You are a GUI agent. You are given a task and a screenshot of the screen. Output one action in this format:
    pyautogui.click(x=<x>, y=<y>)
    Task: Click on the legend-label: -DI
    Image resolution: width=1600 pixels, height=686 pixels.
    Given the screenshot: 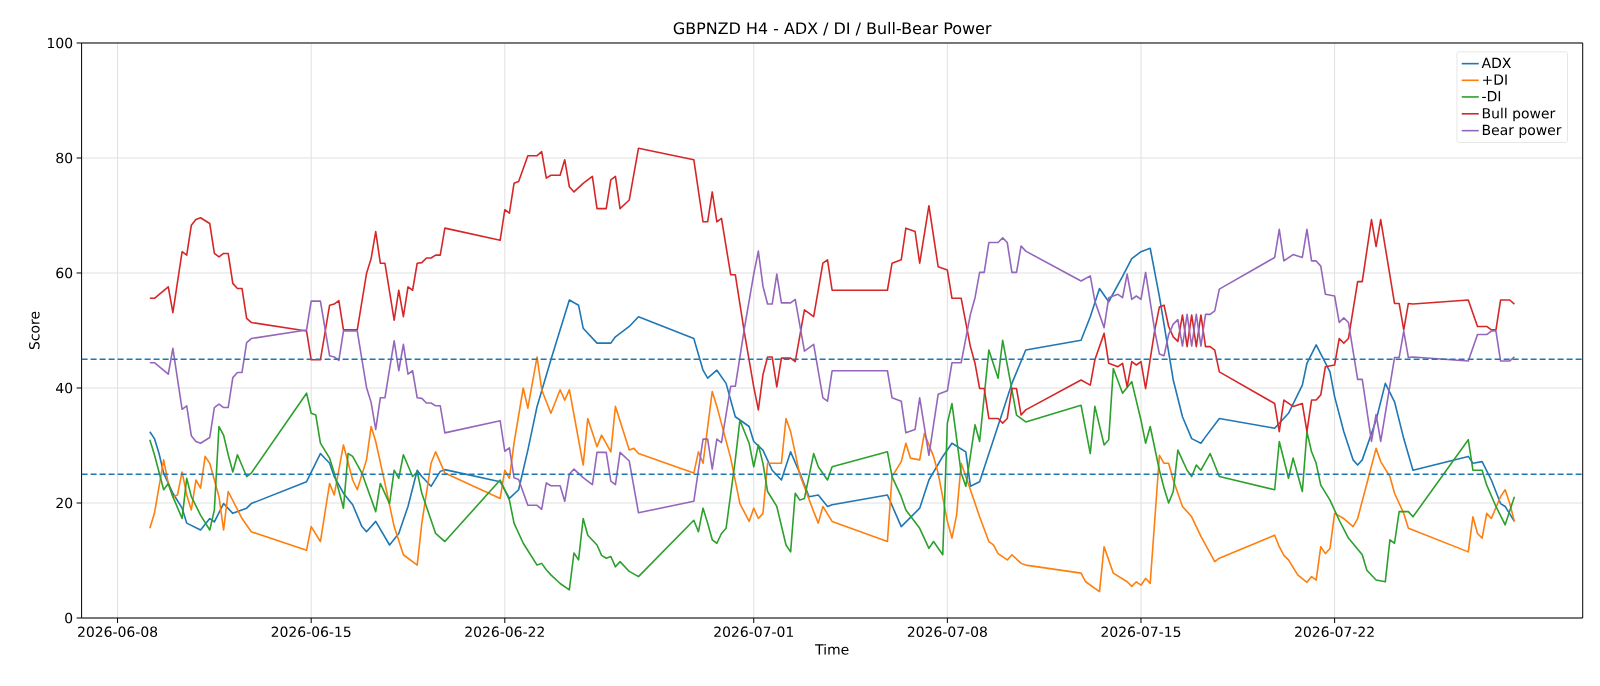 What is the action you would take?
    pyautogui.click(x=1491, y=96)
    